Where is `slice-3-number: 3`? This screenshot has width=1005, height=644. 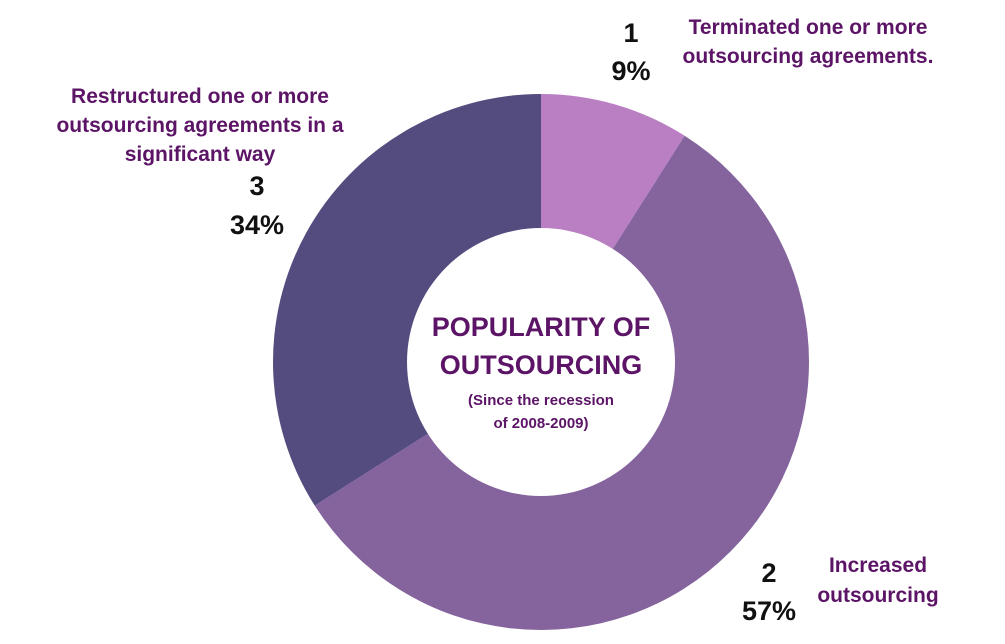 slice-3-number: 3 is located at coordinates (256, 186).